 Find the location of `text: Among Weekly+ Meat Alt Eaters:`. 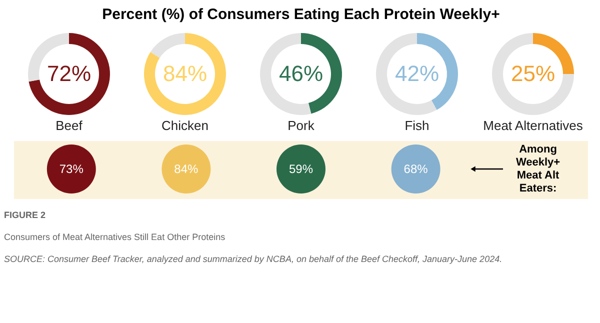

text: Among Weekly+ Meat Alt Eaters: is located at coordinates (538, 169).